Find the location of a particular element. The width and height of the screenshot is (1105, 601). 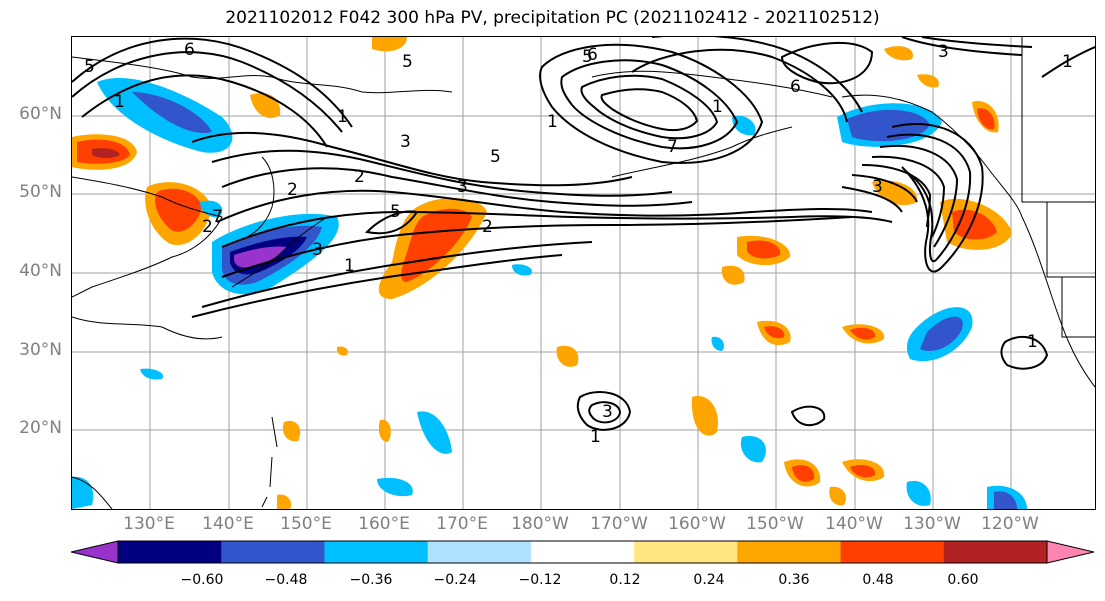

colorbar-cells is located at coordinates (582, 552).